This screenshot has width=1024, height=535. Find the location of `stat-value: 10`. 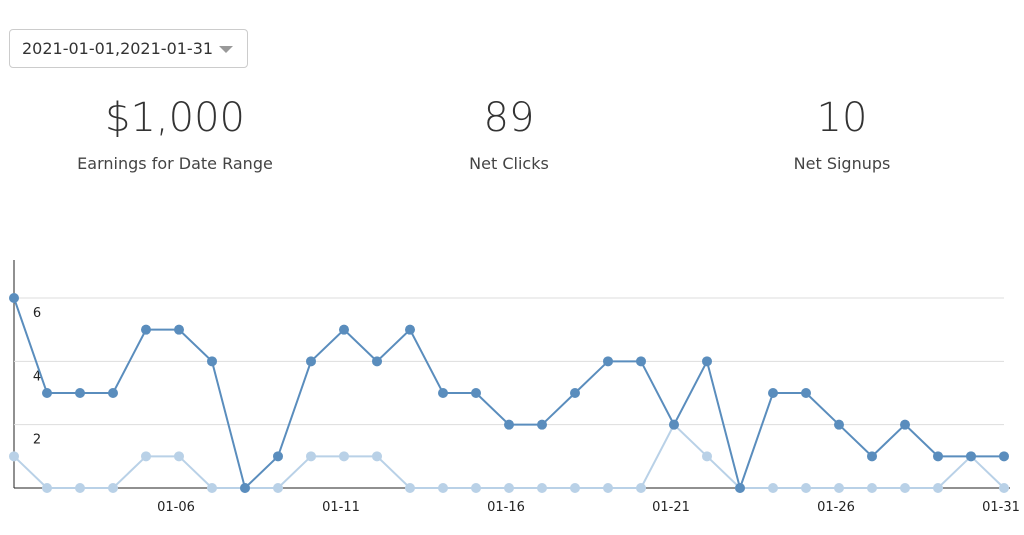

stat-value: 10 is located at coordinates (842, 118).